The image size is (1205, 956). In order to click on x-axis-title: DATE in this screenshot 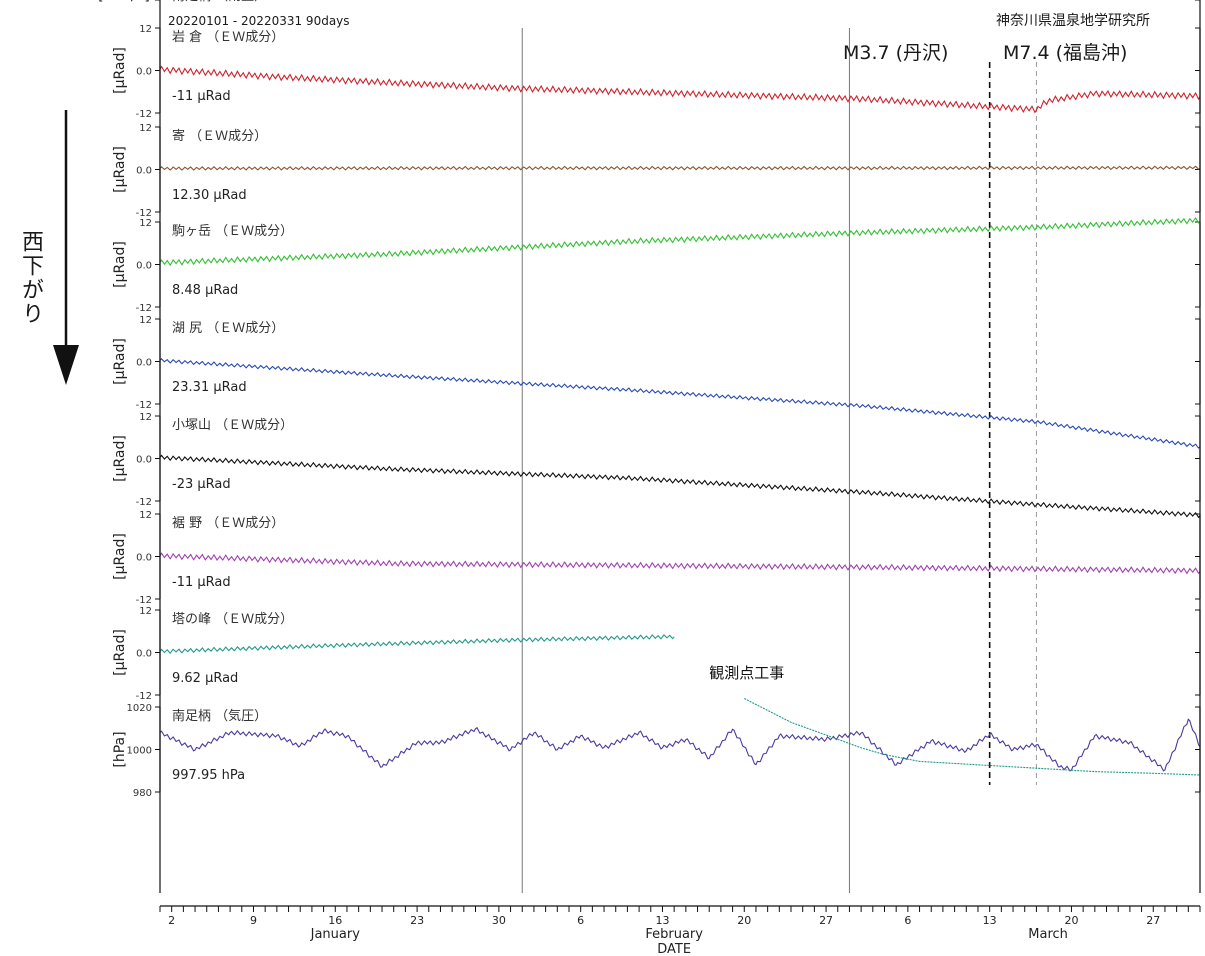, I will do `click(674, 949)`.